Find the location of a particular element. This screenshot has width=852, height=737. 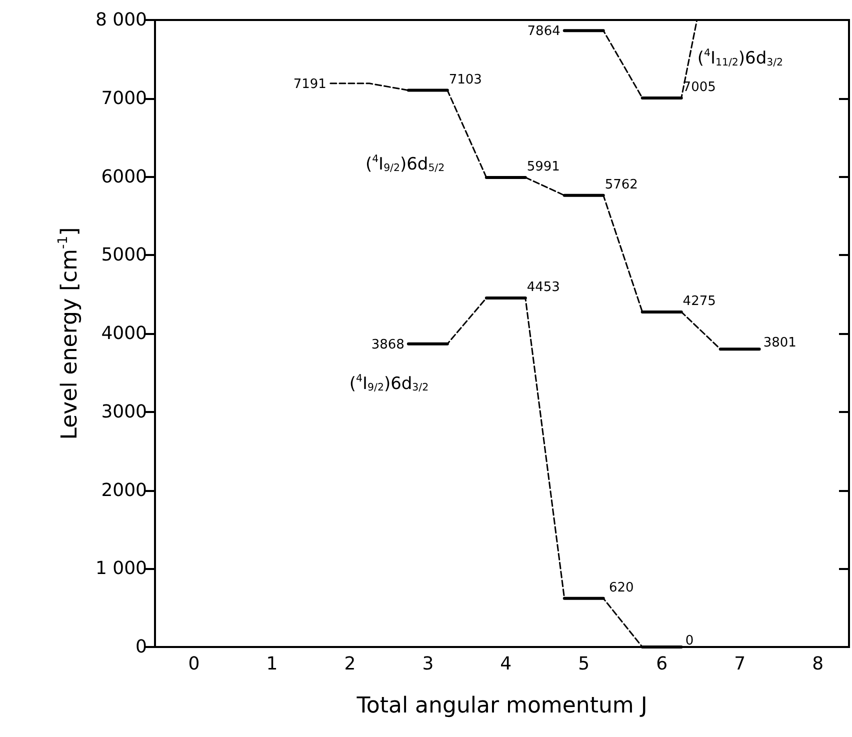

y-tick-label: 3000 is located at coordinates (124, 411).